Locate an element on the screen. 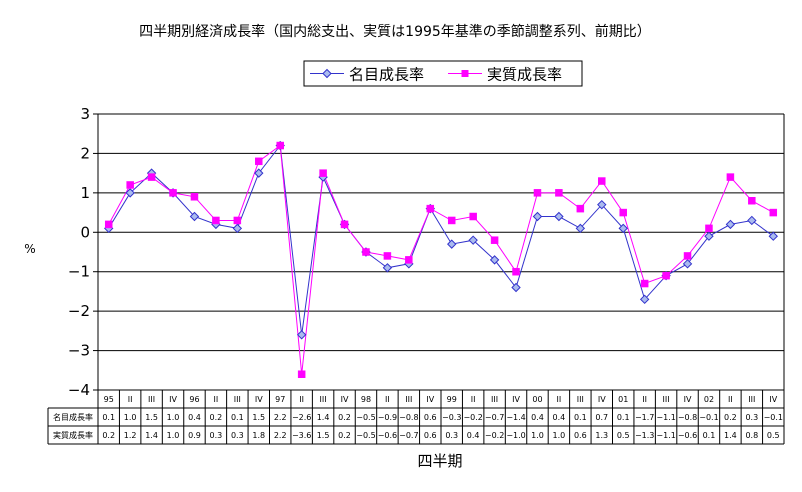 The width and height of the screenshot is (802, 492). table-cell-value: −0.2 is located at coordinates (472, 417).